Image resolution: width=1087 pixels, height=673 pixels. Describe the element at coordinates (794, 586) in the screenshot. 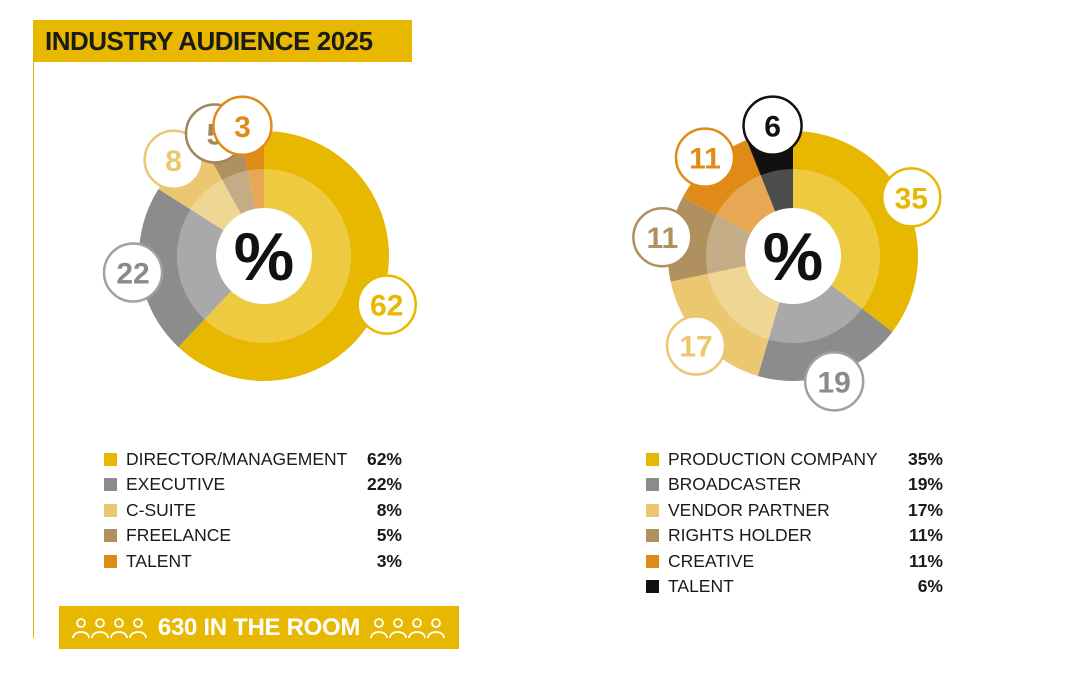

I see `legend-item: TALENT 6%` at that location.